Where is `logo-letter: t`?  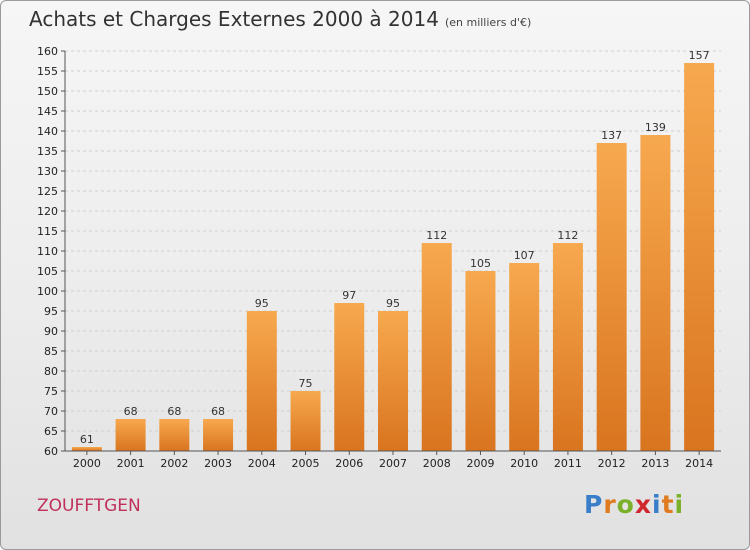 logo-letter: t is located at coordinates (668, 504).